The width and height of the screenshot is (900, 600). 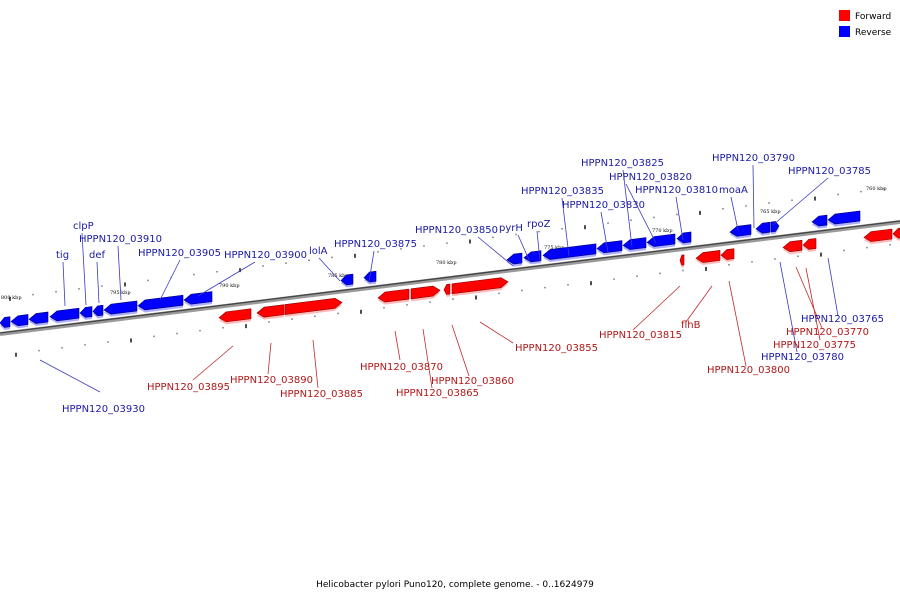 What do you see at coordinates (650, 177) in the screenshot?
I see `gene-label-hppn120_03820: HPPN120_03820` at bounding box center [650, 177].